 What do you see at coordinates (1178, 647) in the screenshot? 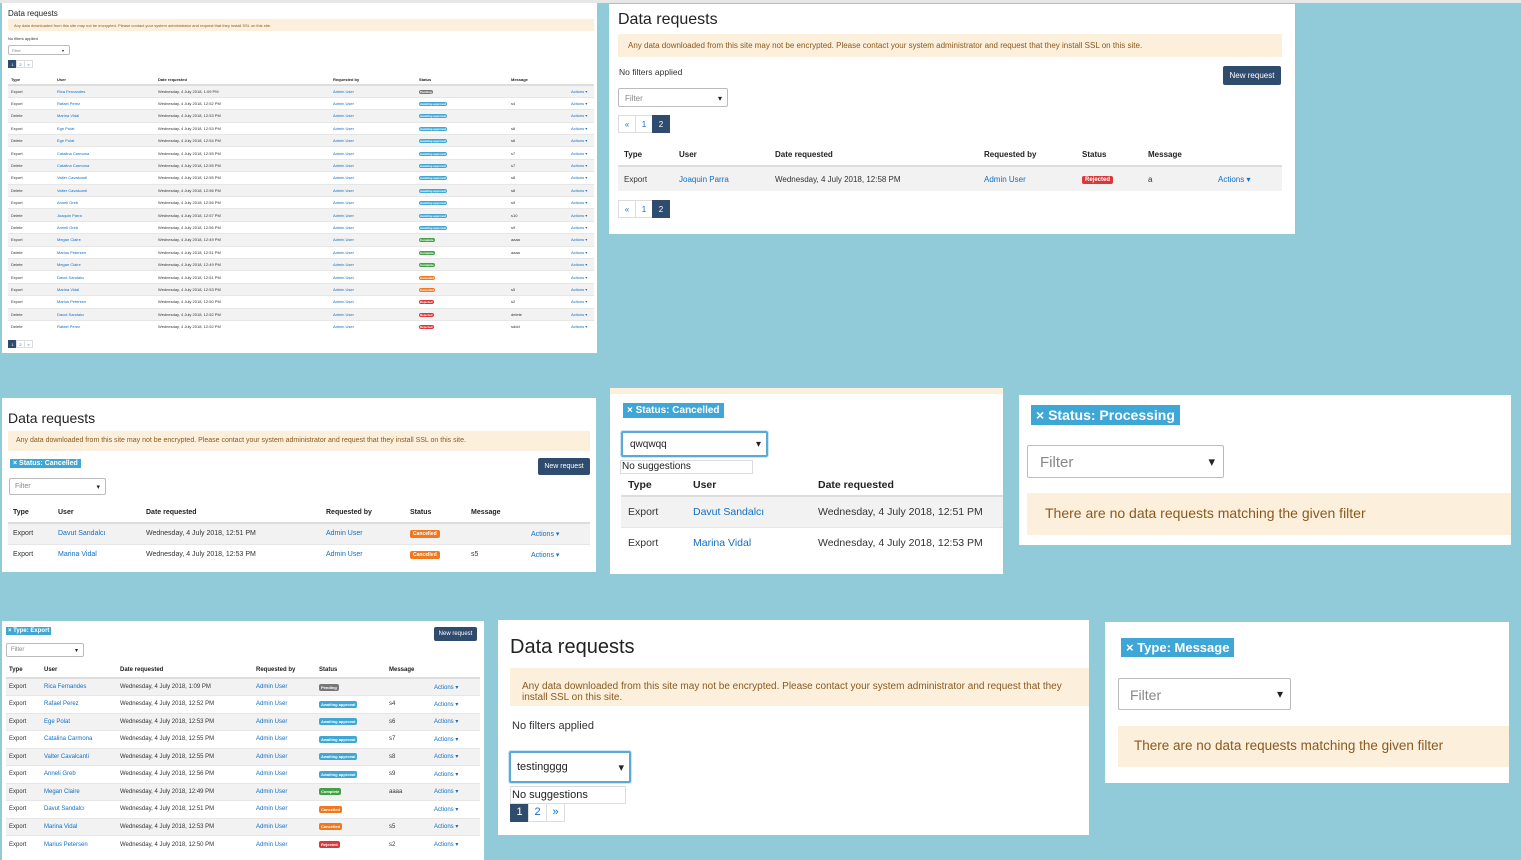
I see `filter-chip-type-message: × Type: Message` at bounding box center [1178, 647].